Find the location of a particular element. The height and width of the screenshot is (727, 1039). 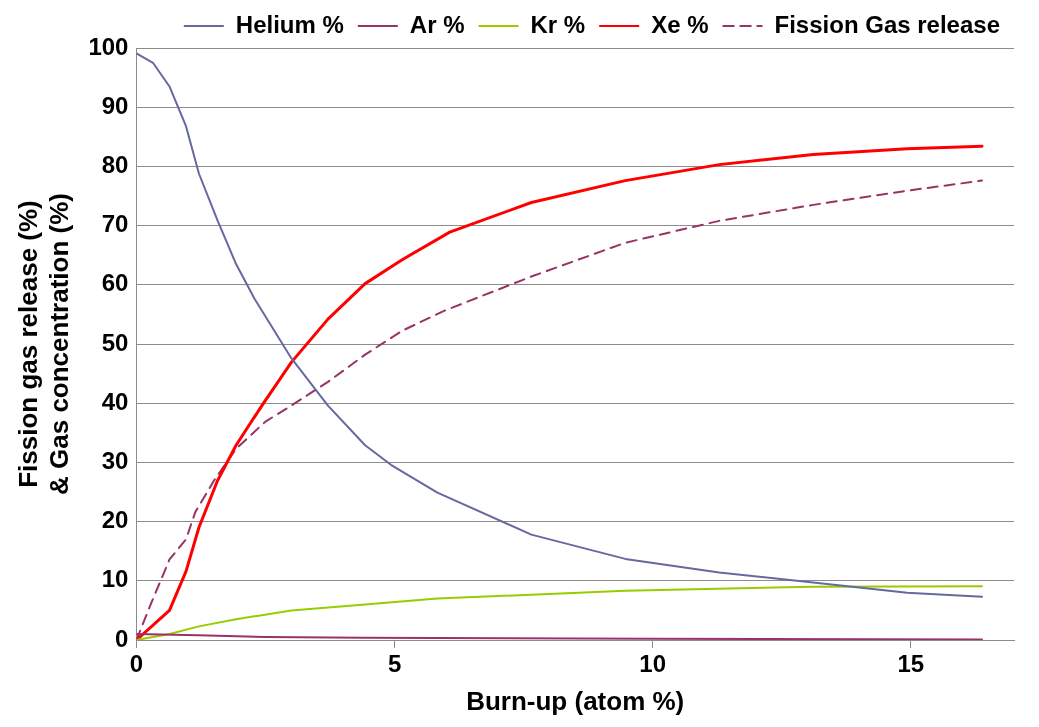

y-tick-label: 50 is located at coordinates (115, 342).